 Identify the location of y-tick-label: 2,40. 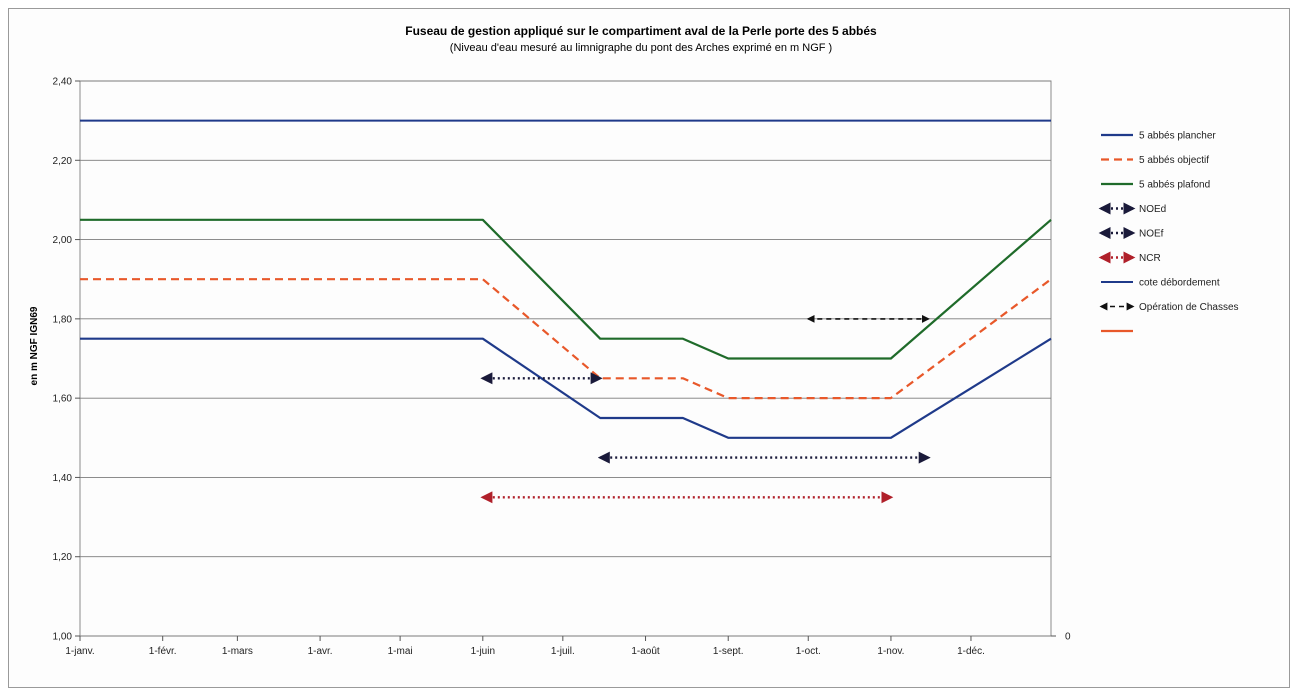
(63, 82).